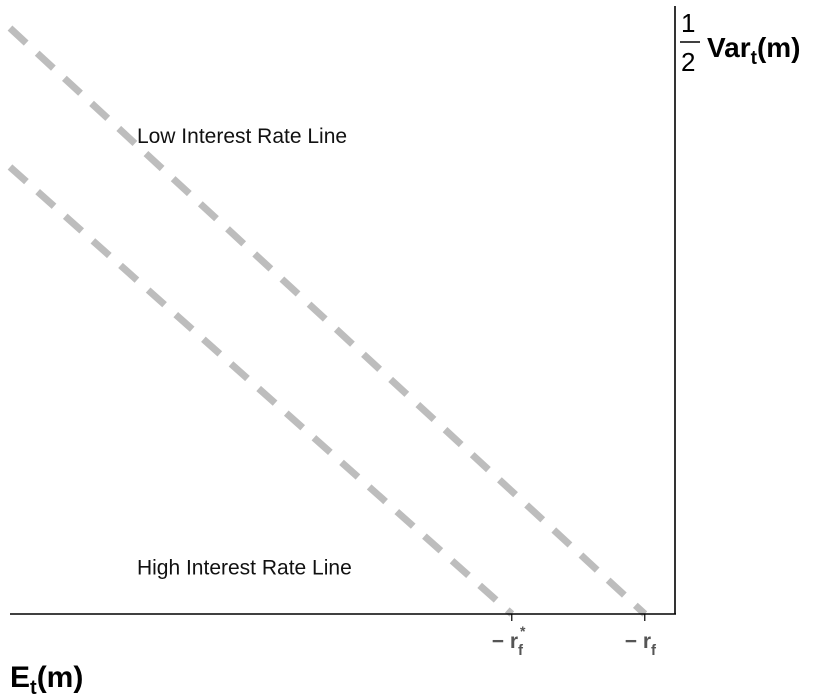 The image size is (826, 696). I want to click on x-axis-label: Et(m), so click(46, 678).